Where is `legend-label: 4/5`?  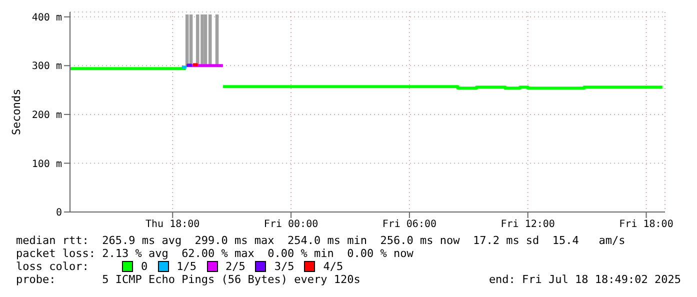 legend-label: 4/5 is located at coordinates (333, 266).